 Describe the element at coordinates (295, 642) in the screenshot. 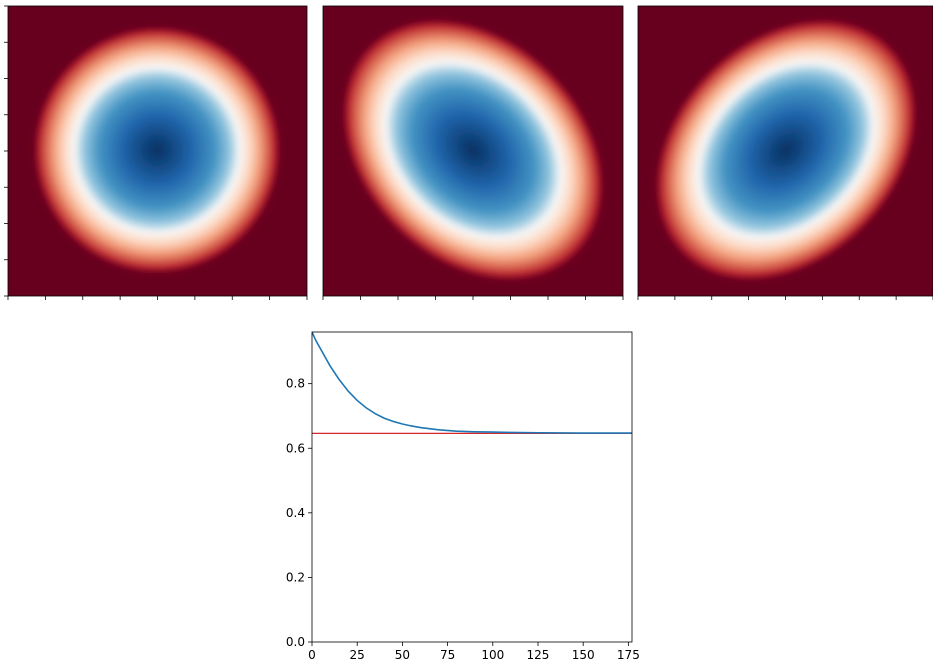

I see `y-tick-label: 0.0` at that location.